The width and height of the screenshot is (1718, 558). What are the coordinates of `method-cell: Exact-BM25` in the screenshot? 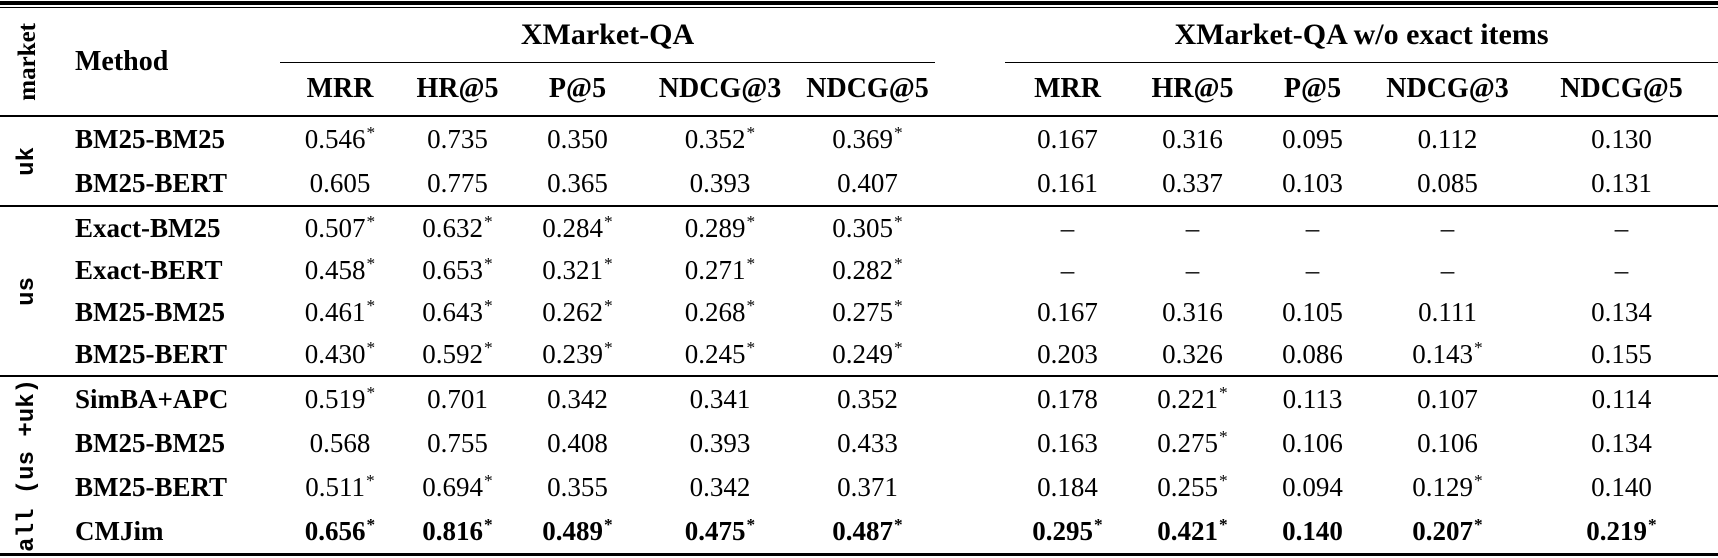 It's located at (148, 227).